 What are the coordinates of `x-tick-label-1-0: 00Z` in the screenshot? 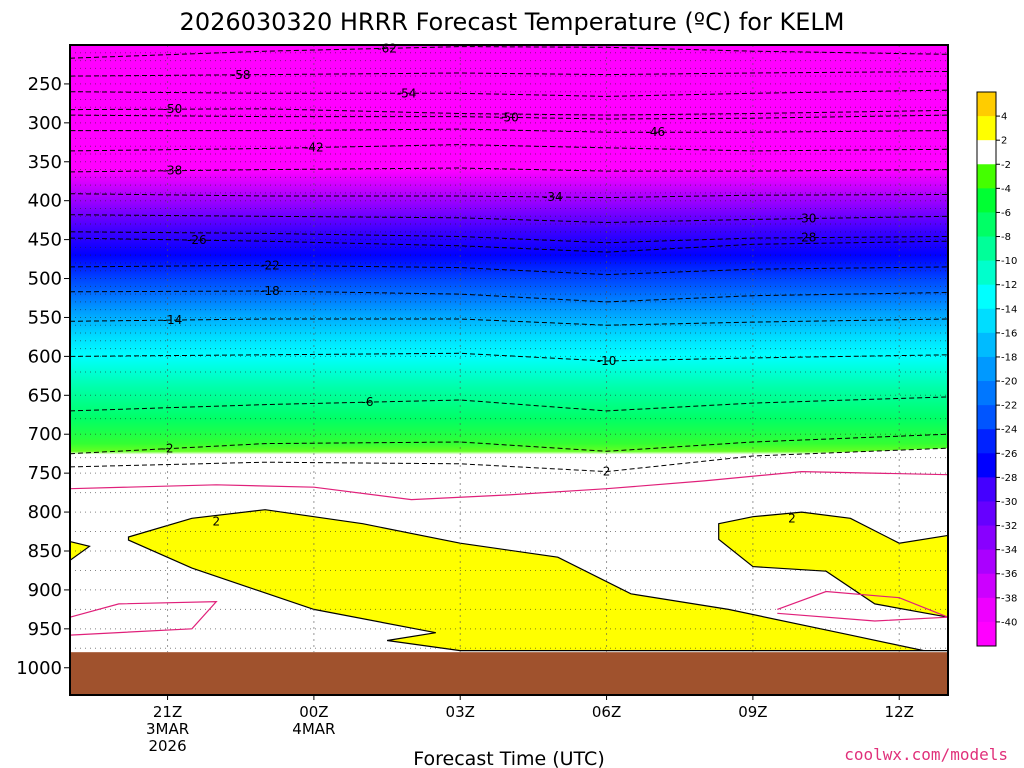 It's located at (313, 712).